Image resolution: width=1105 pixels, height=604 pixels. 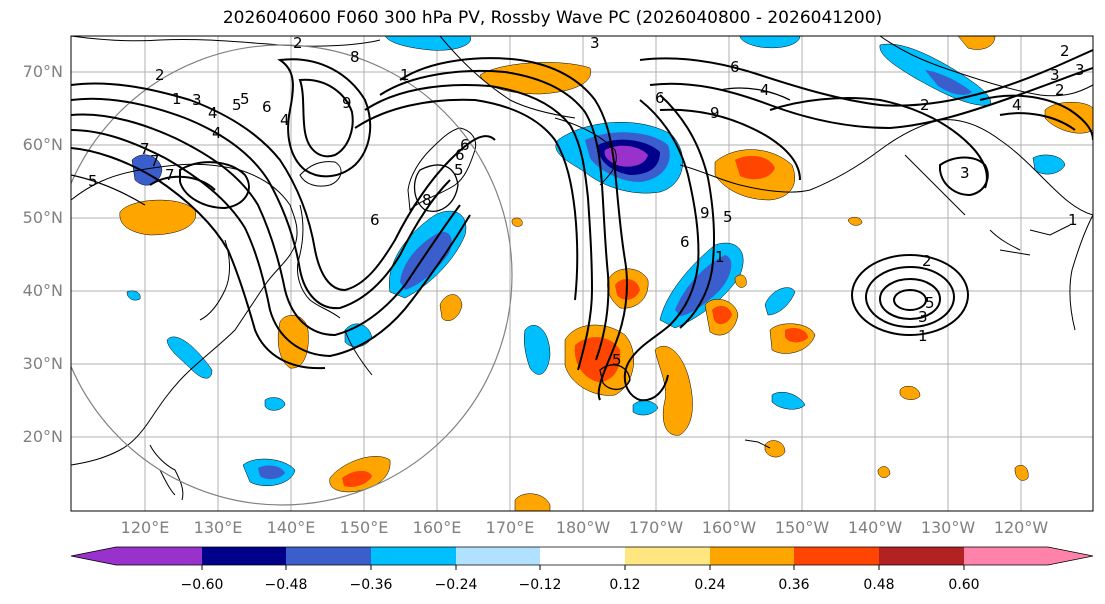 I want to click on colorbar-tick-label: −0.60, so click(x=202, y=585).